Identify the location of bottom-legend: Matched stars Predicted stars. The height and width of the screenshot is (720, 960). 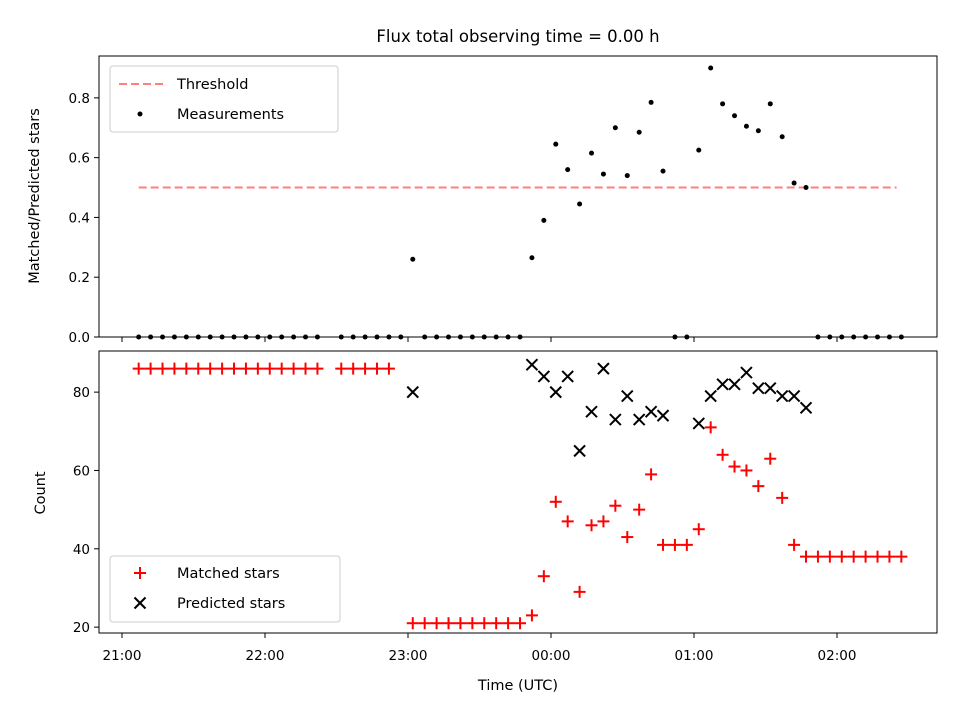
(225, 589).